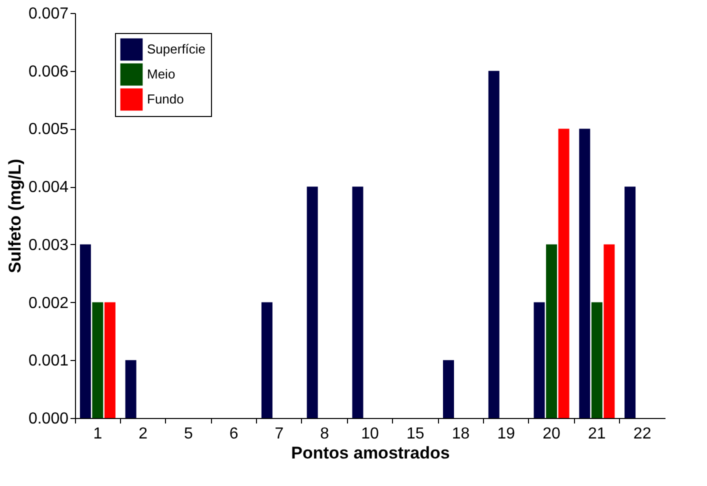 This screenshot has width=707, height=486. Describe the element at coordinates (415, 434) in the screenshot. I see `x-tick-label: 15` at that location.